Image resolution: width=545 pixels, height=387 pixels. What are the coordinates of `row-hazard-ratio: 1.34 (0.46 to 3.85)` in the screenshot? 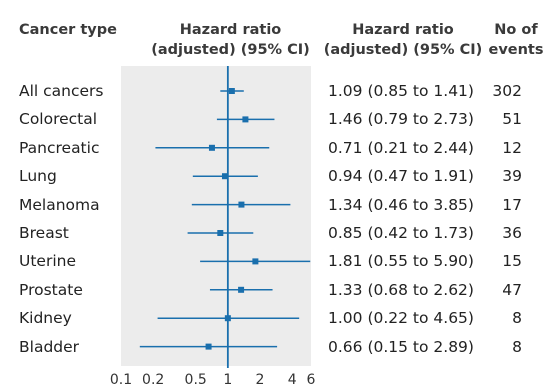 It's located at (401, 204).